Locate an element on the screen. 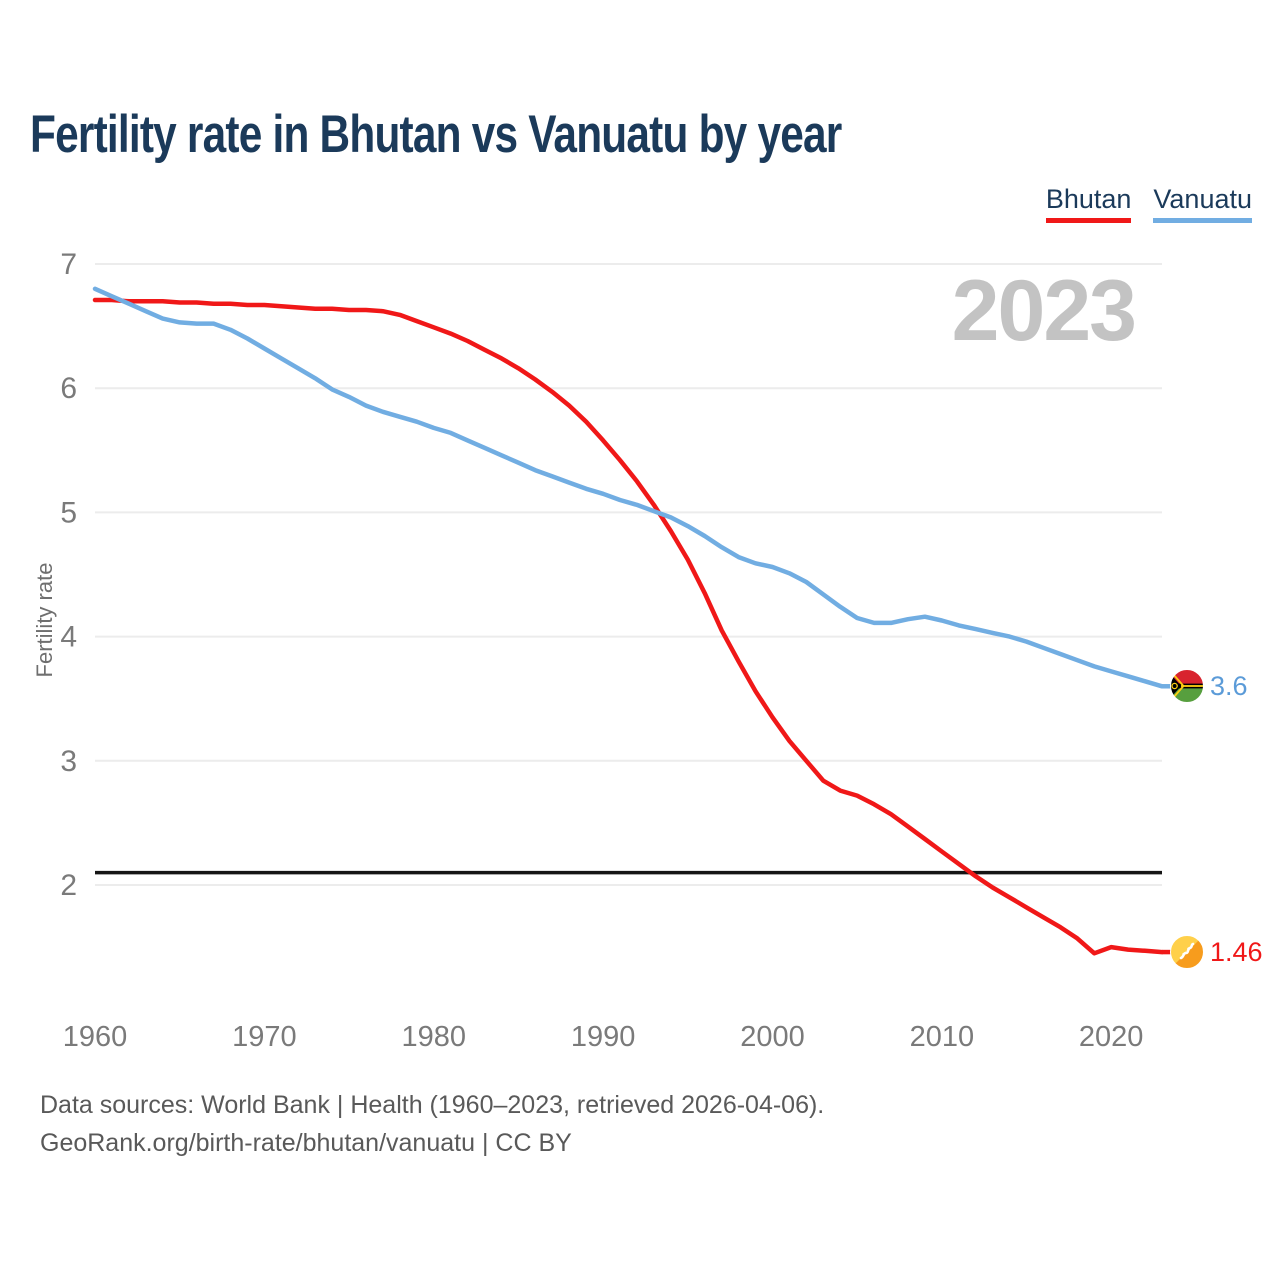 This screenshot has height=1280, width=1280. y-tick-label: 5 is located at coordinates (68, 512).